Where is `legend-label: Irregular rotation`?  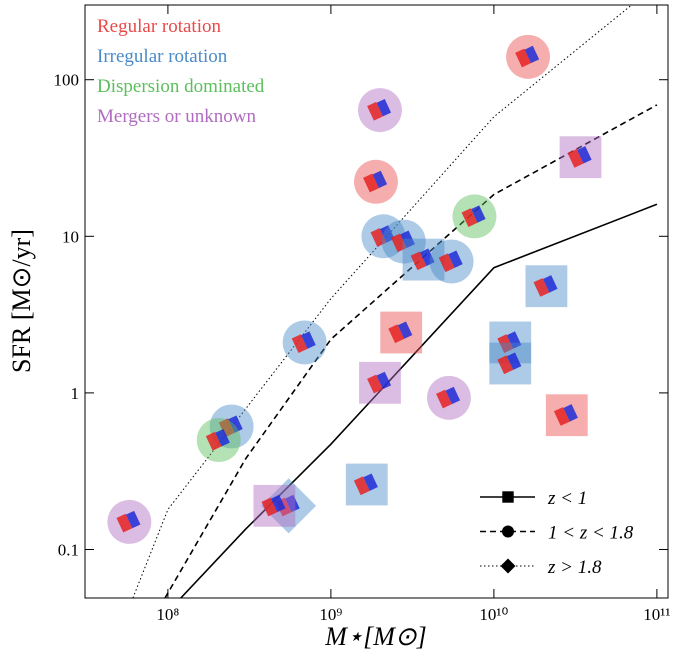 legend-label: Irregular rotation is located at coordinates (162, 56).